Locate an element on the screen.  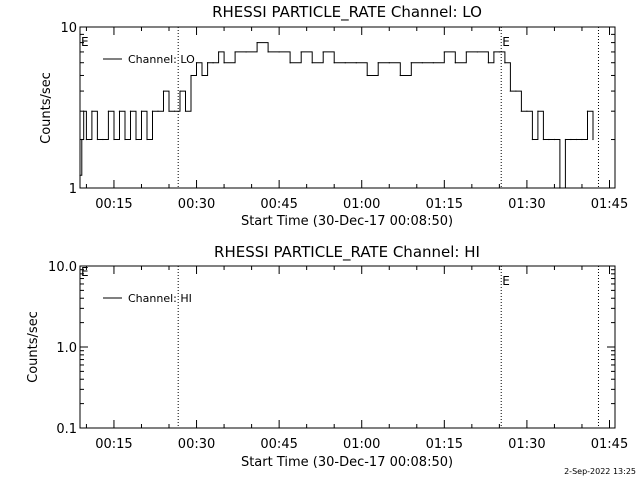
chart-hi-ylabel: Counts/sec is located at coordinates (33, 347).